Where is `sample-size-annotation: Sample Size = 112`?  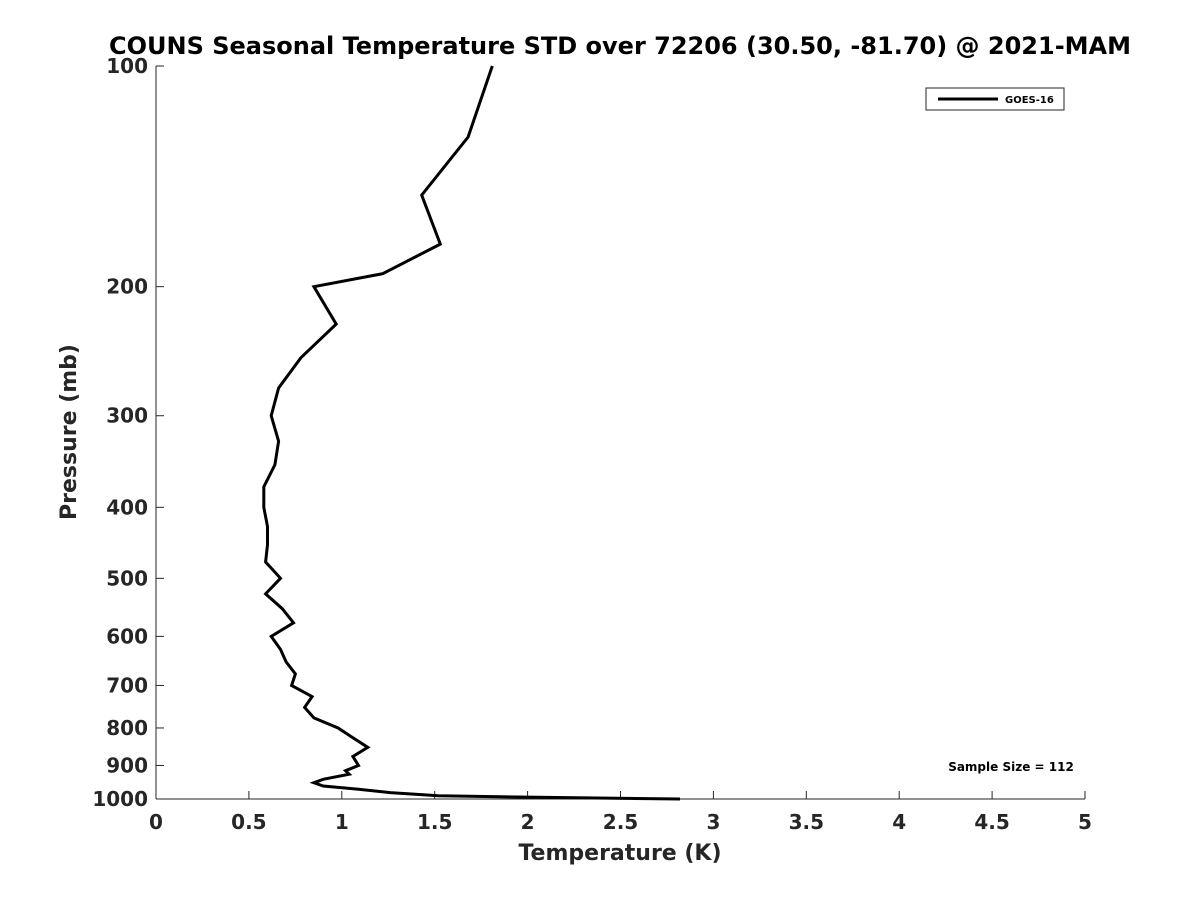
sample-size-annotation: Sample Size = 112 is located at coordinates (1011, 767).